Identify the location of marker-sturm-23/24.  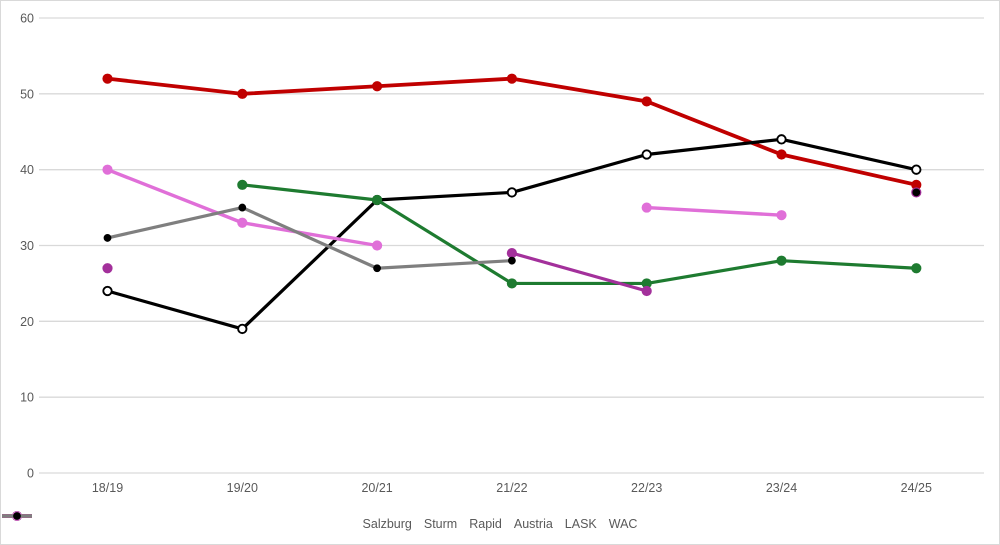
(781, 139).